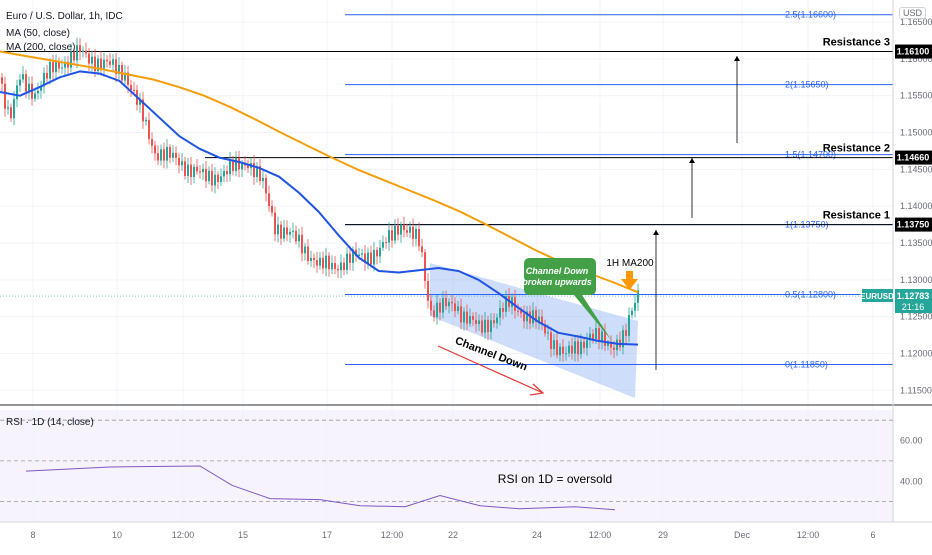  Describe the element at coordinates (911, 481) in the screenshot. I see `rsi-tick-label: 40.00` at that location.